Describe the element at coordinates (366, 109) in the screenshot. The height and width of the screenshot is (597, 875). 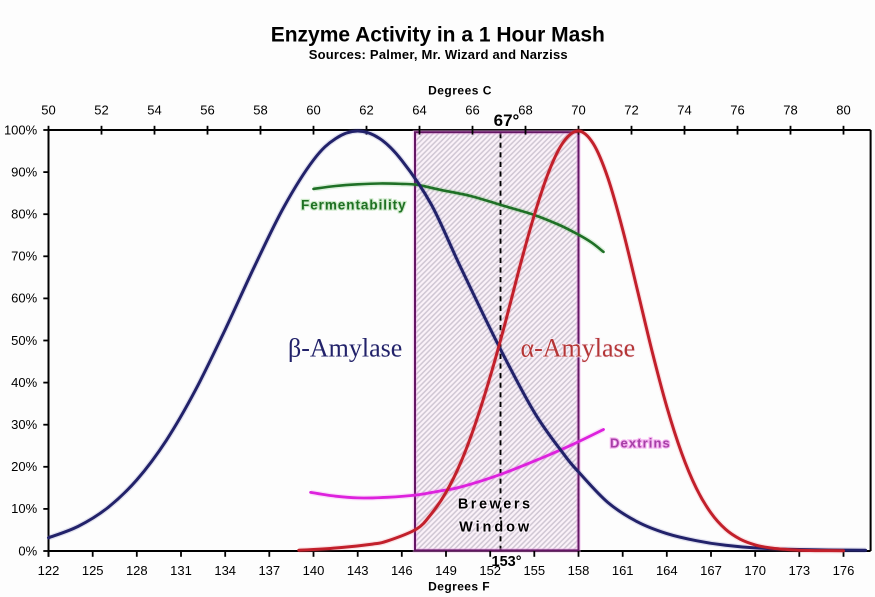
I see `svg-text: 62` at that location.